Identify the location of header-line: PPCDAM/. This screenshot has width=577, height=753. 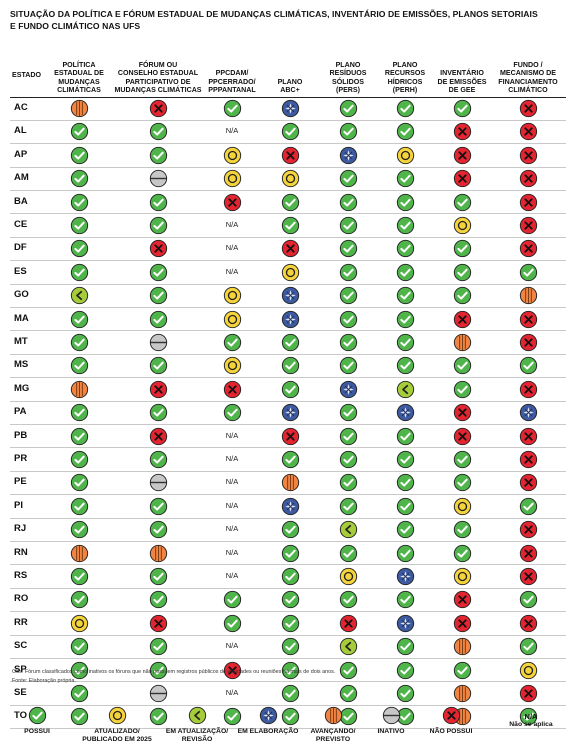
(232, 73).